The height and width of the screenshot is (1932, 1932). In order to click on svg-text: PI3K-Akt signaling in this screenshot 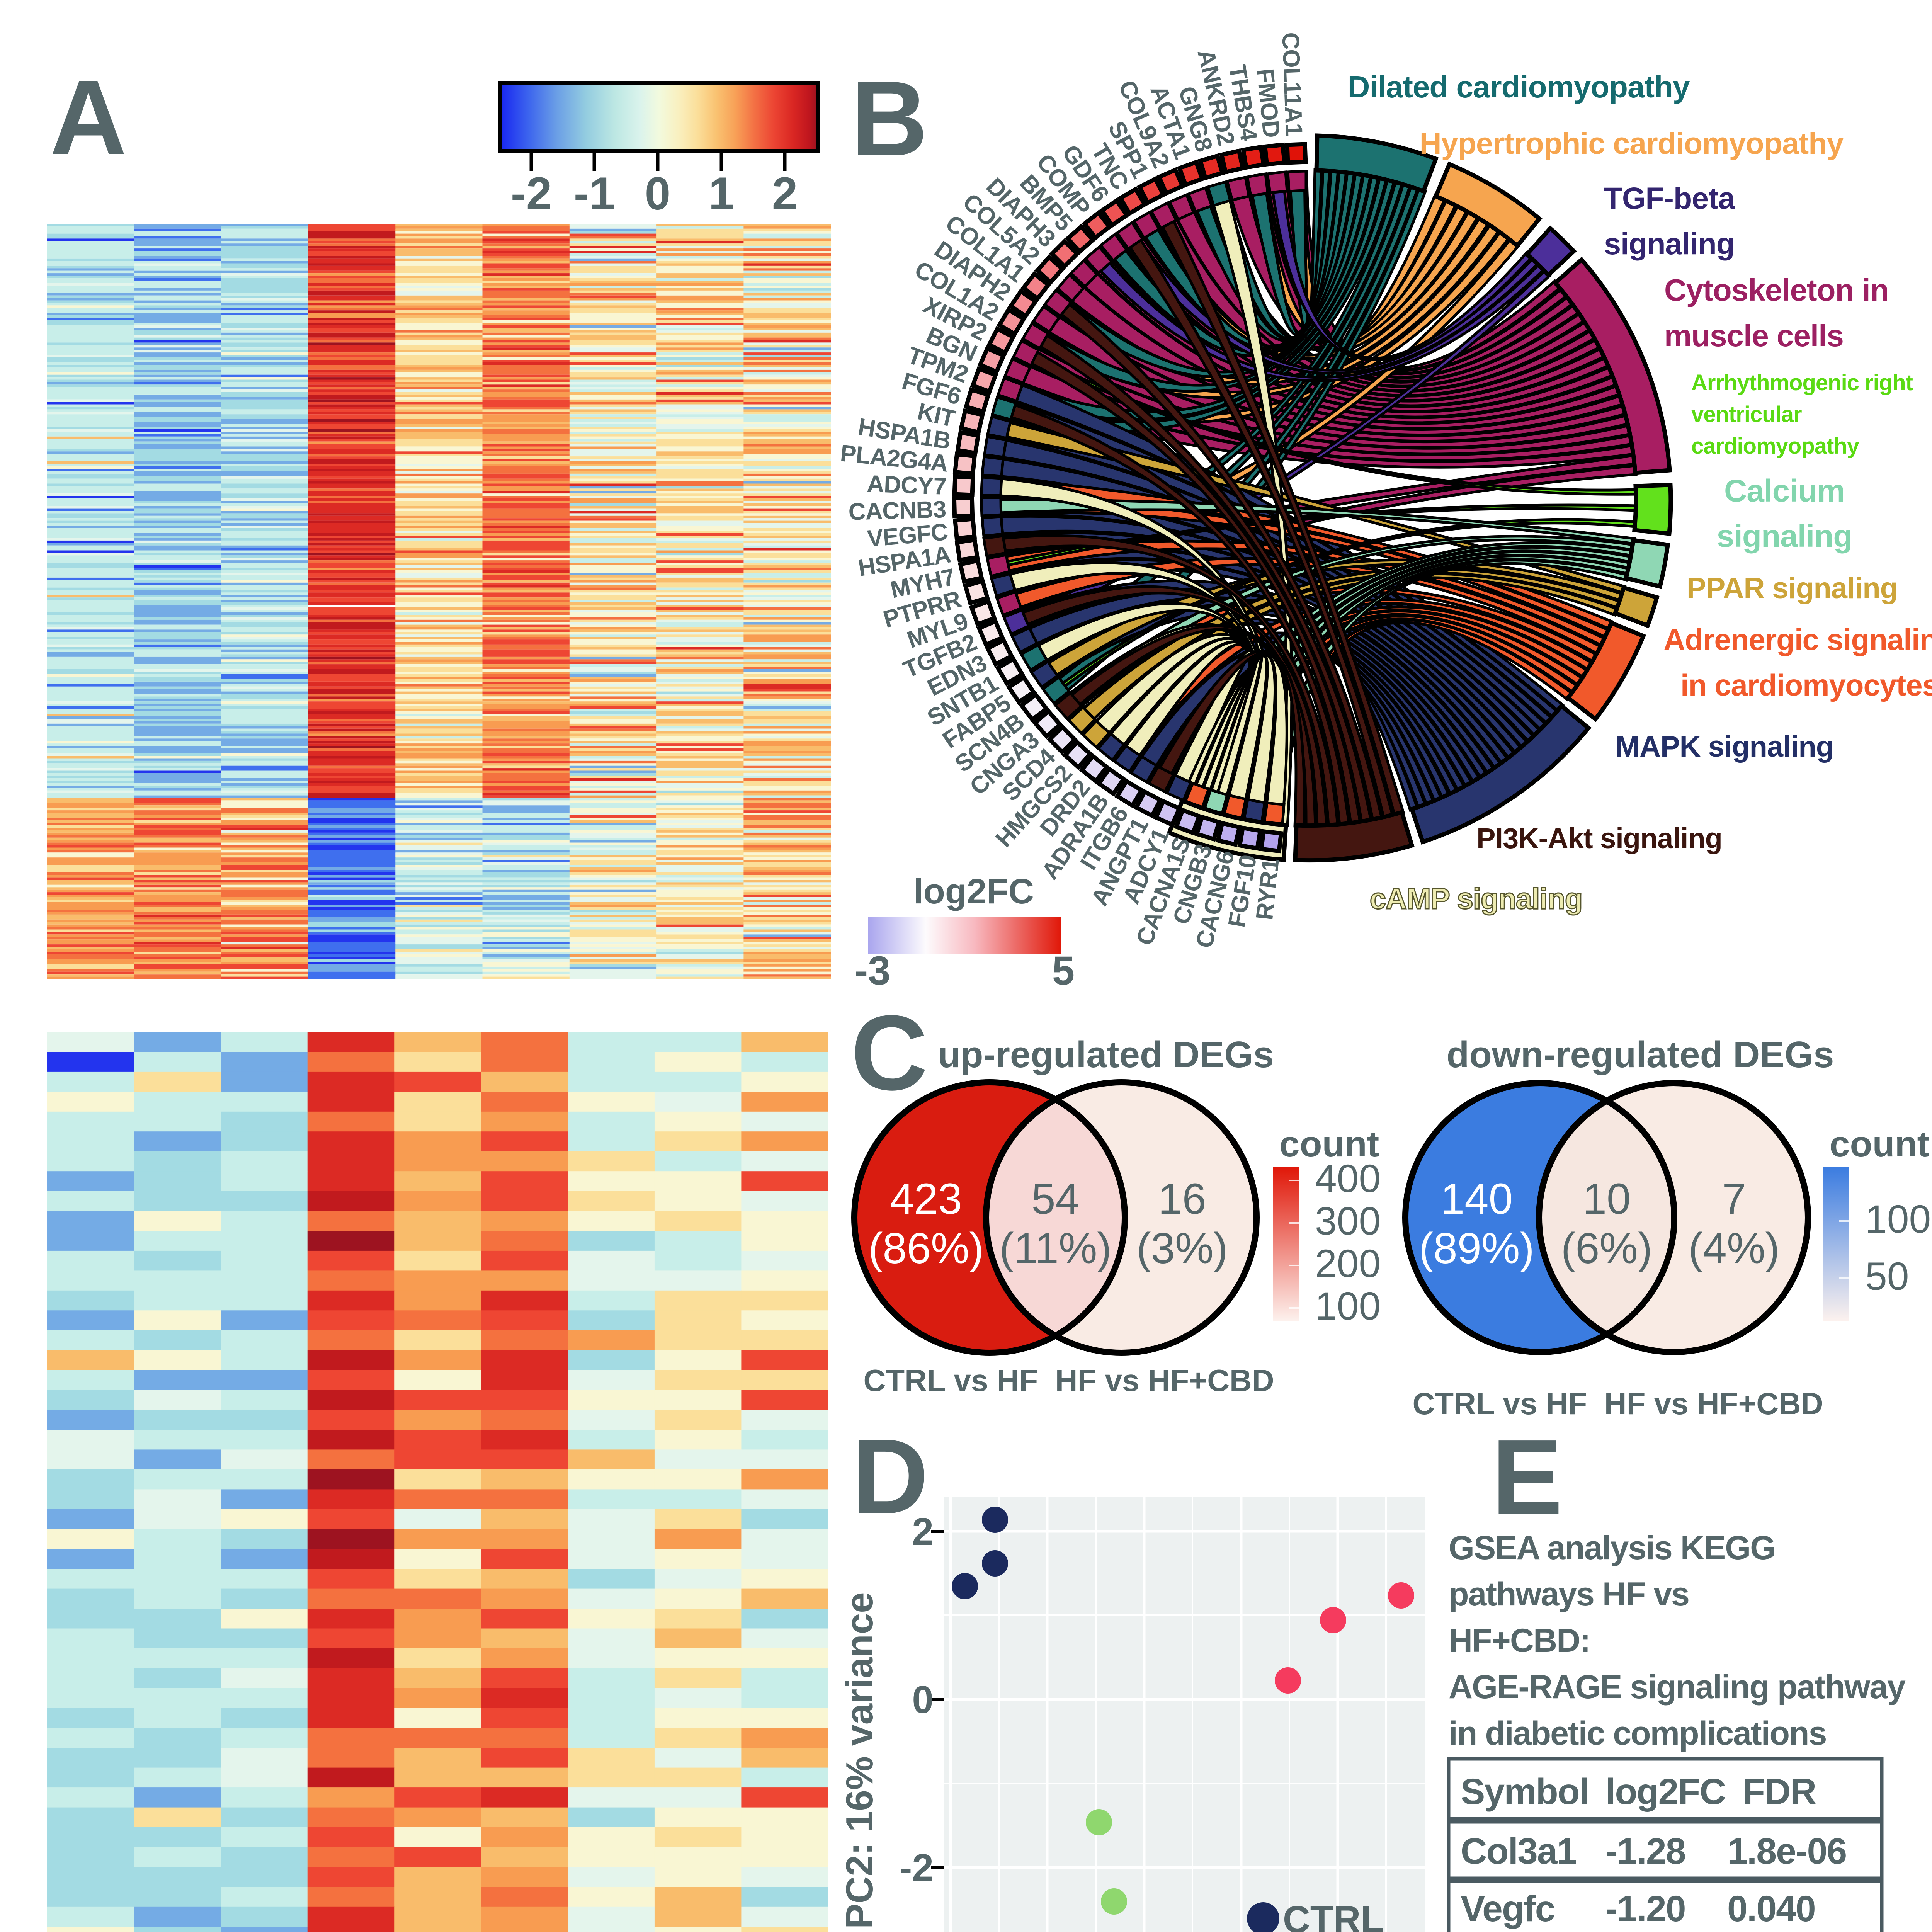, I will do `click(1599, 838)`.